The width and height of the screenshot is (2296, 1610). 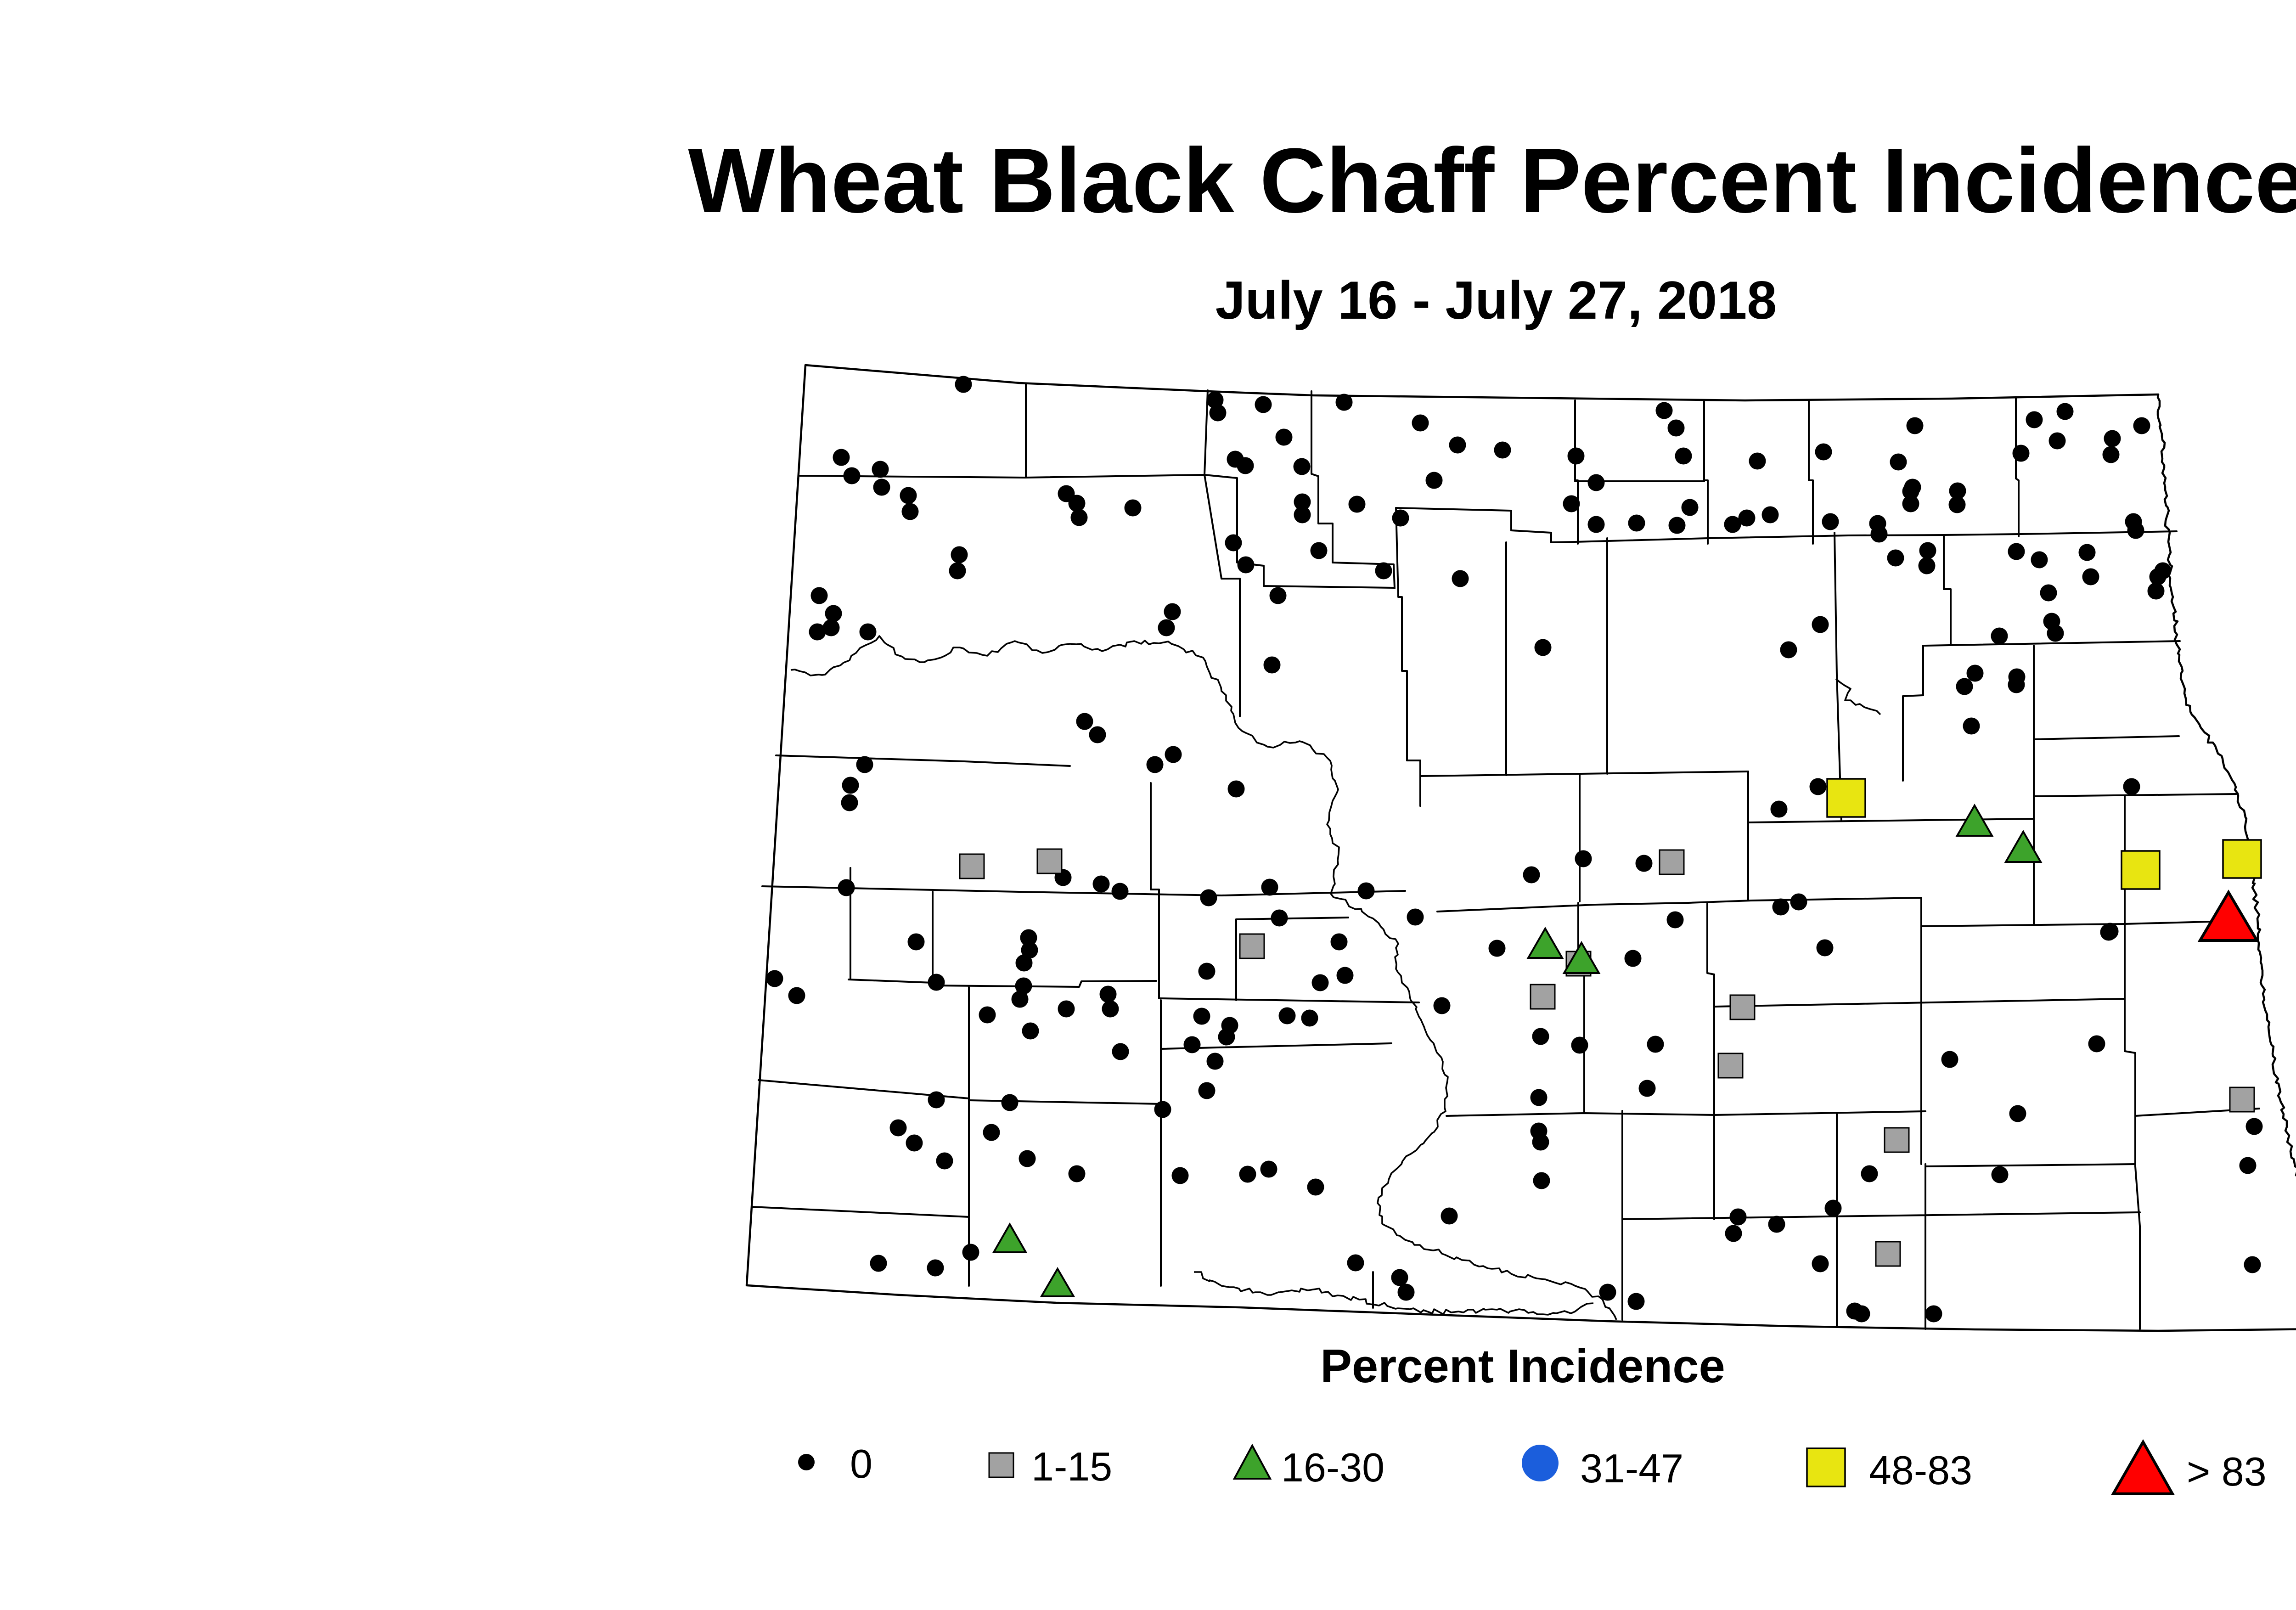 What do you see at coordinates (1920, 1470) in the screenshot?
I see `svg-text: 48-83` at bounding box center [1920, 1470].